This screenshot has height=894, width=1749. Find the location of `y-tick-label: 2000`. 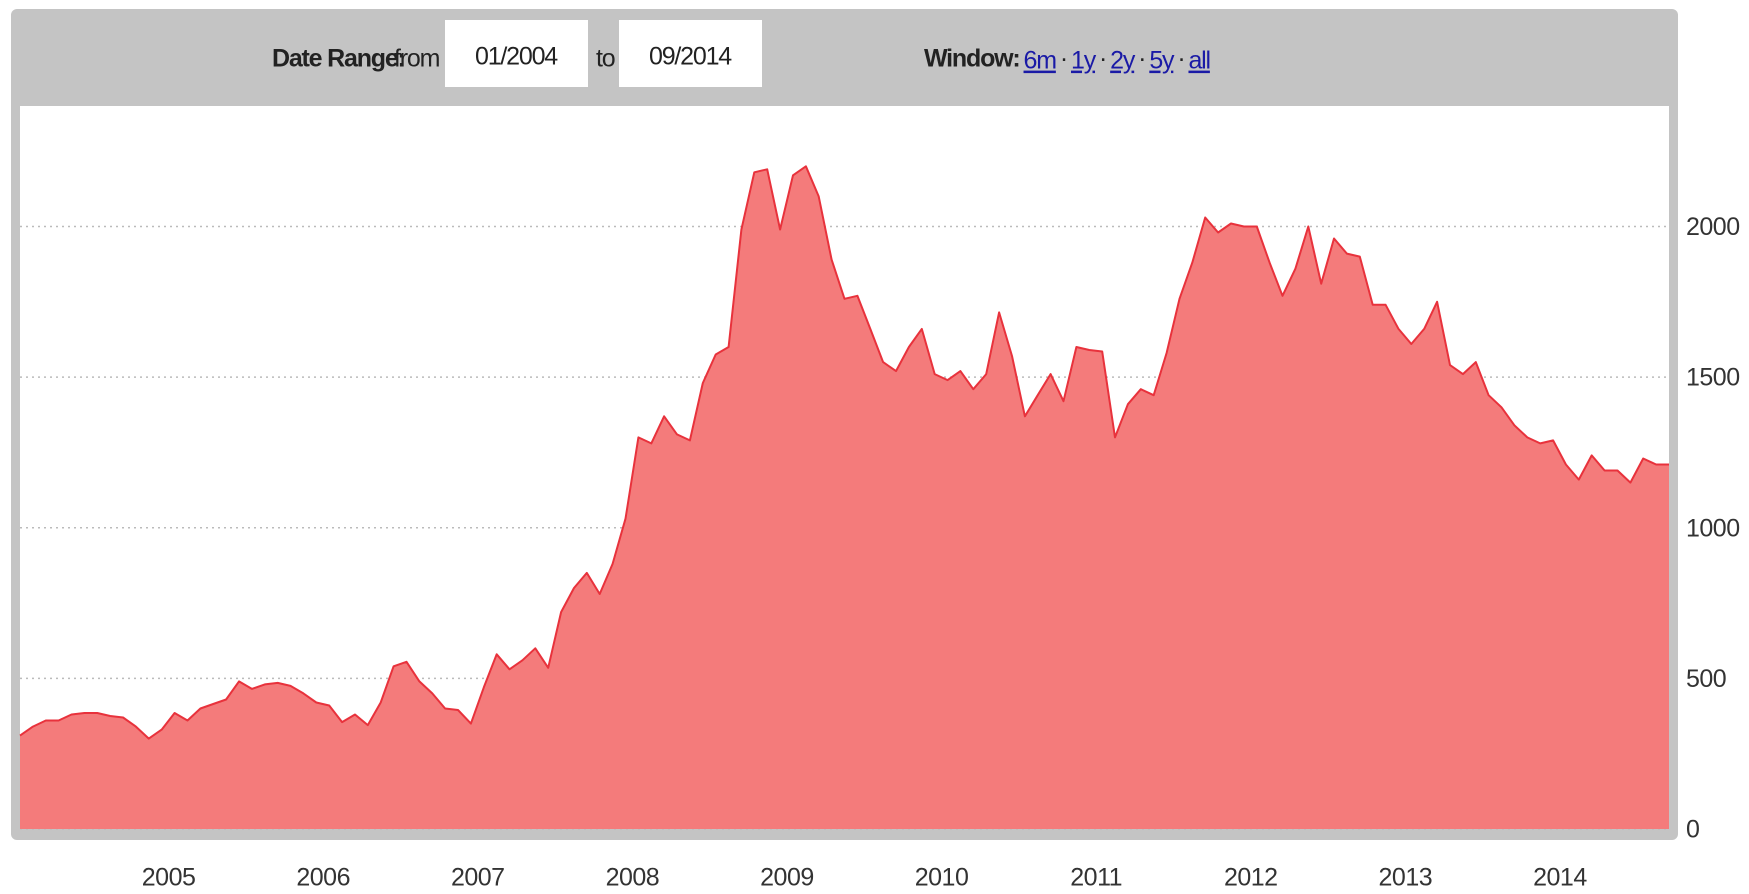

y-tick-label: 2000 is located at coordinates (1713, 227).